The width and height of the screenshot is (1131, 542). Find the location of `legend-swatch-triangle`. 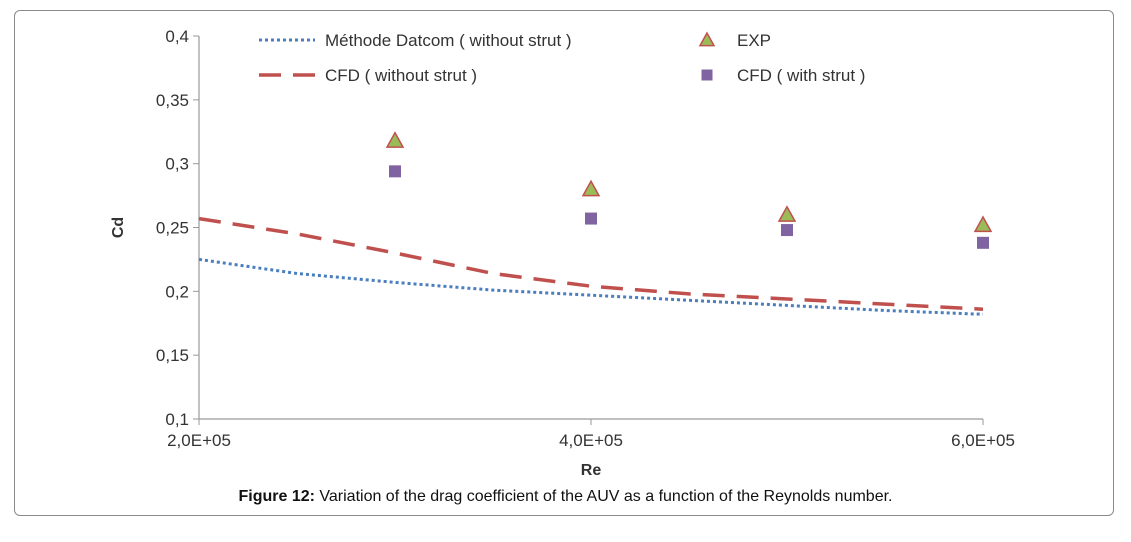

legend-swatch-triangle is located at coordinates (707, 39).